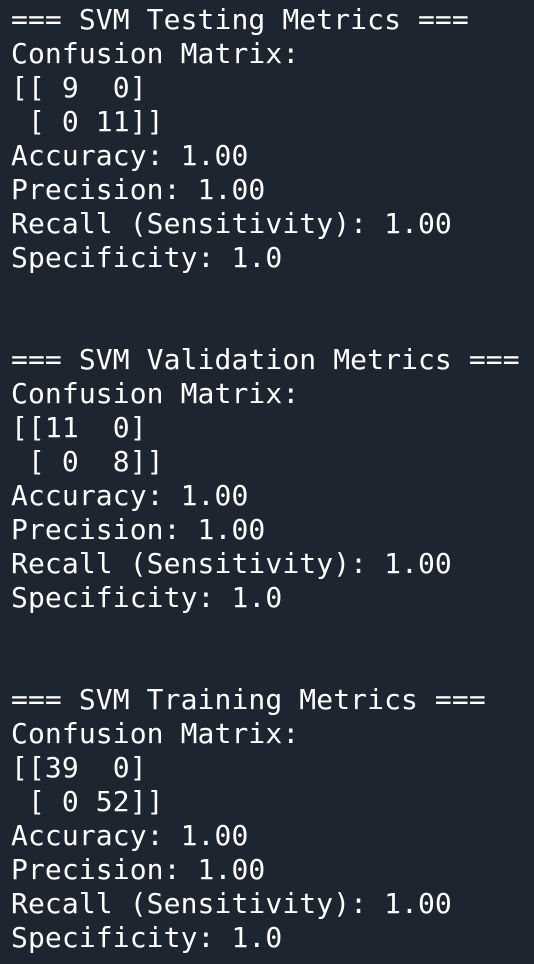 Image resolution: width=534 pixels, height=964 pixels. I want to click on confusion-matrix-row: [ 0 8]], so click(87, 461).